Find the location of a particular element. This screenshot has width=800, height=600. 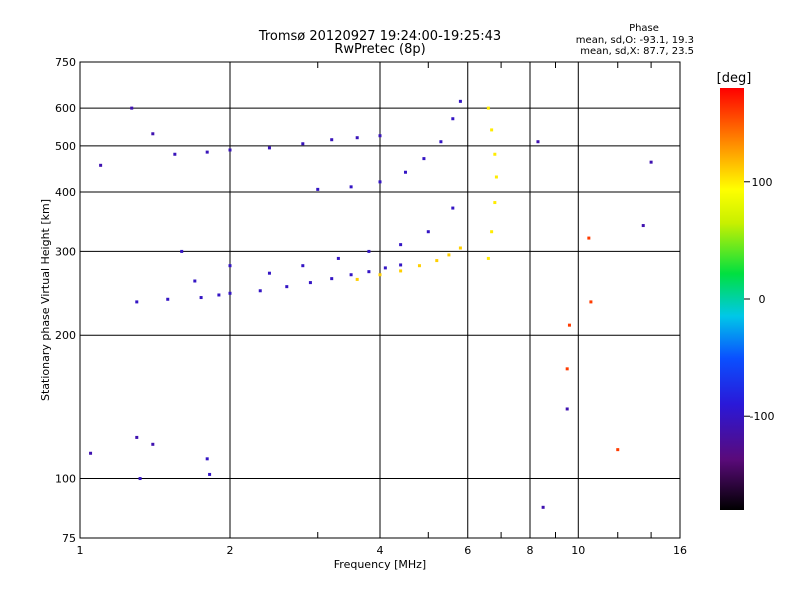

y-tick-label: 750 is located at coordinates (65, 62).